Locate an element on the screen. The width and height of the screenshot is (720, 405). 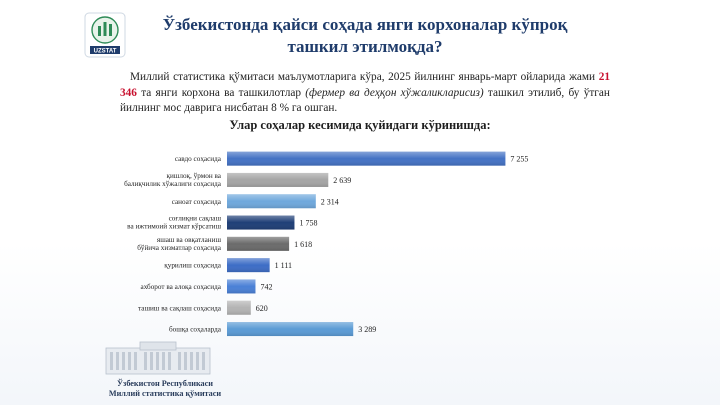
value-label: 2 639 is located at coordinates (342, 180).